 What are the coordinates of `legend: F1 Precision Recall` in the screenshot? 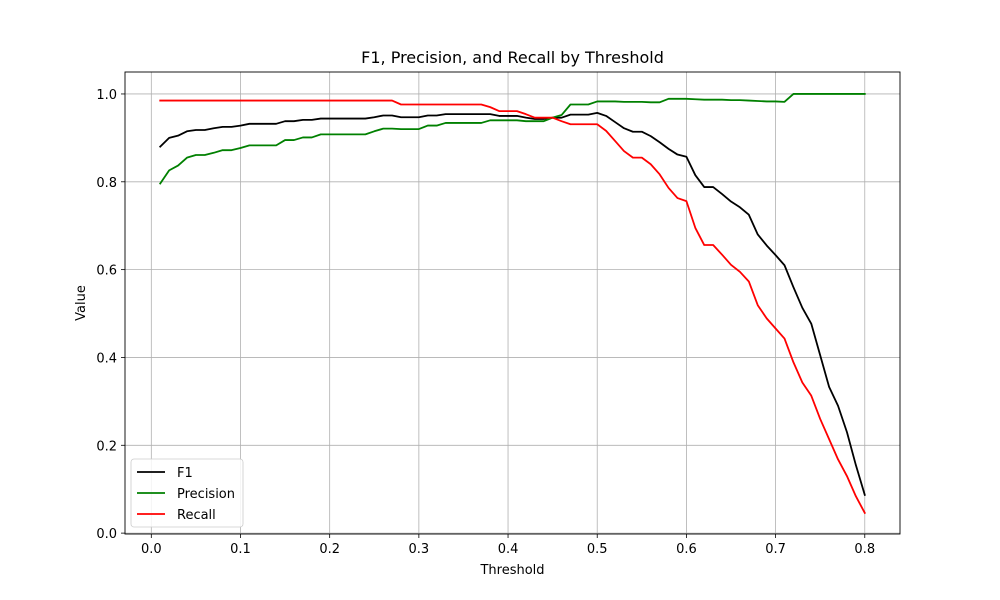 It's located at (187, 493).